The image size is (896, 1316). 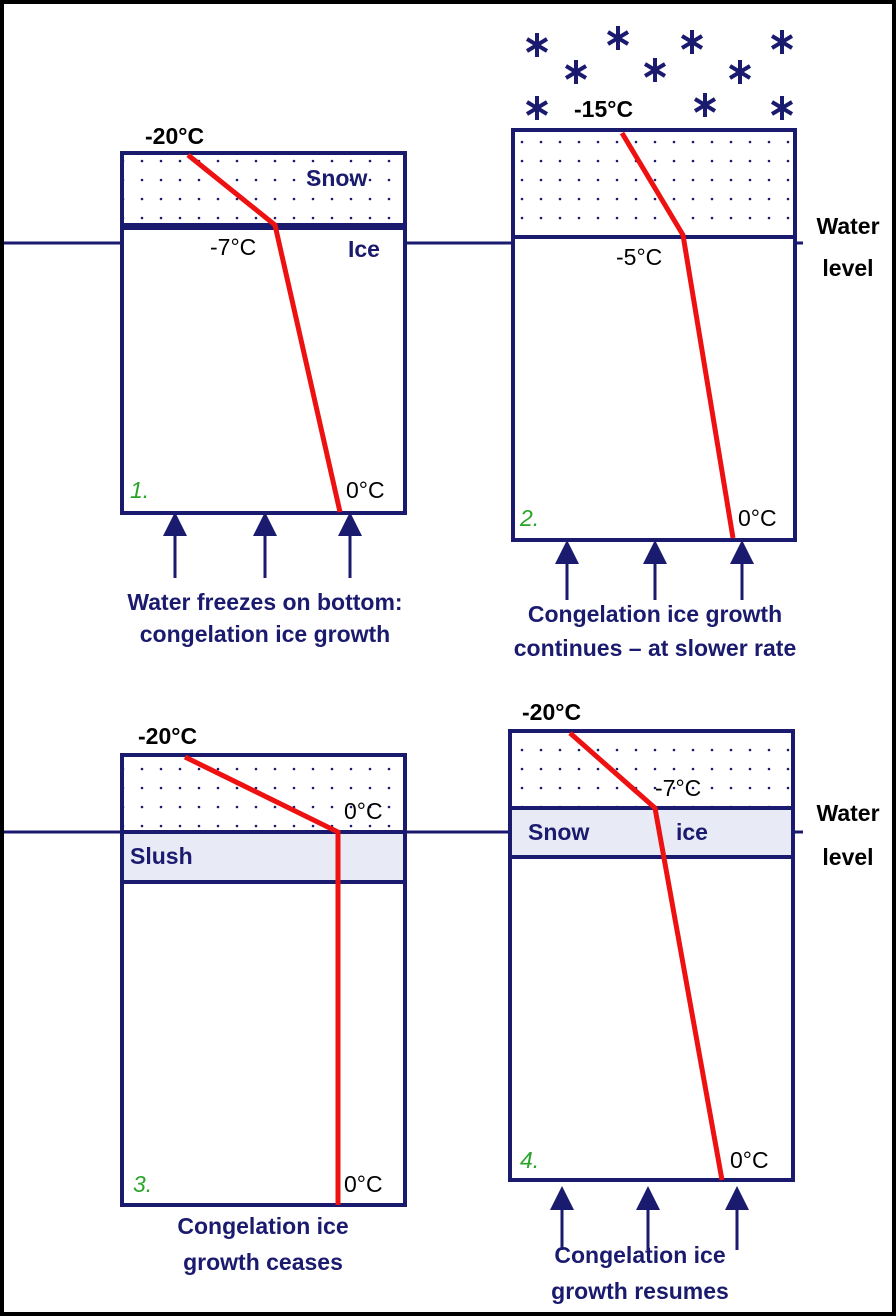 I want to click on panel-number: 1., so click(x=139, y=490).